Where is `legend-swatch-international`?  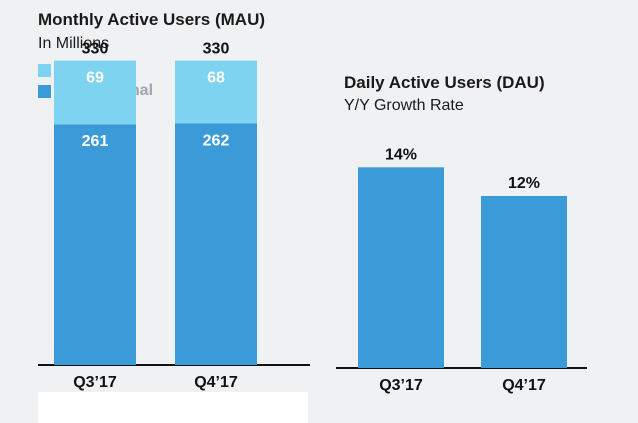
legend-swatch-international is located at coordinates (44, 91).